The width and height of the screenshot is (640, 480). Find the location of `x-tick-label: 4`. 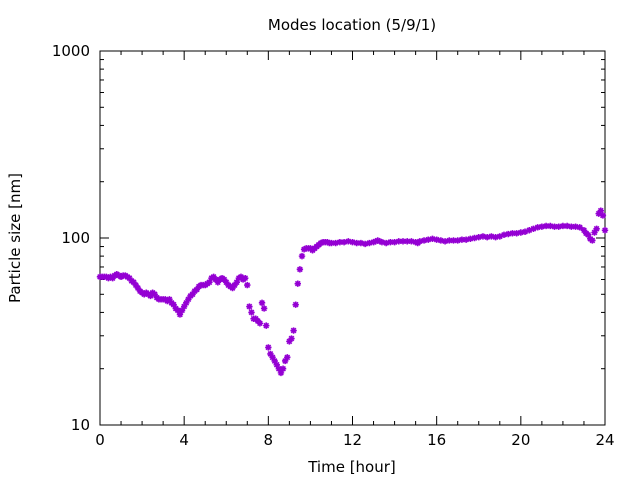

x-tick-label: 4 is located at coordinates (184, 440).